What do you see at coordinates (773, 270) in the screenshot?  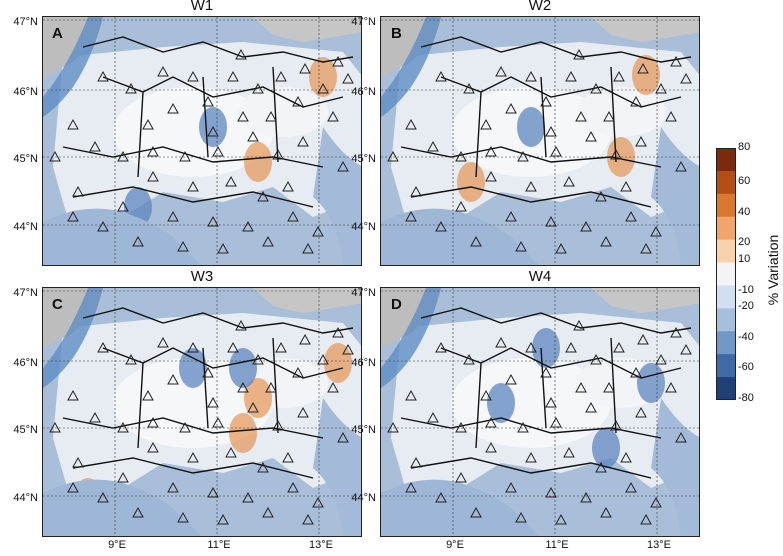 I see `colorbar-title: % Variation` at bounding box center [773, 270].